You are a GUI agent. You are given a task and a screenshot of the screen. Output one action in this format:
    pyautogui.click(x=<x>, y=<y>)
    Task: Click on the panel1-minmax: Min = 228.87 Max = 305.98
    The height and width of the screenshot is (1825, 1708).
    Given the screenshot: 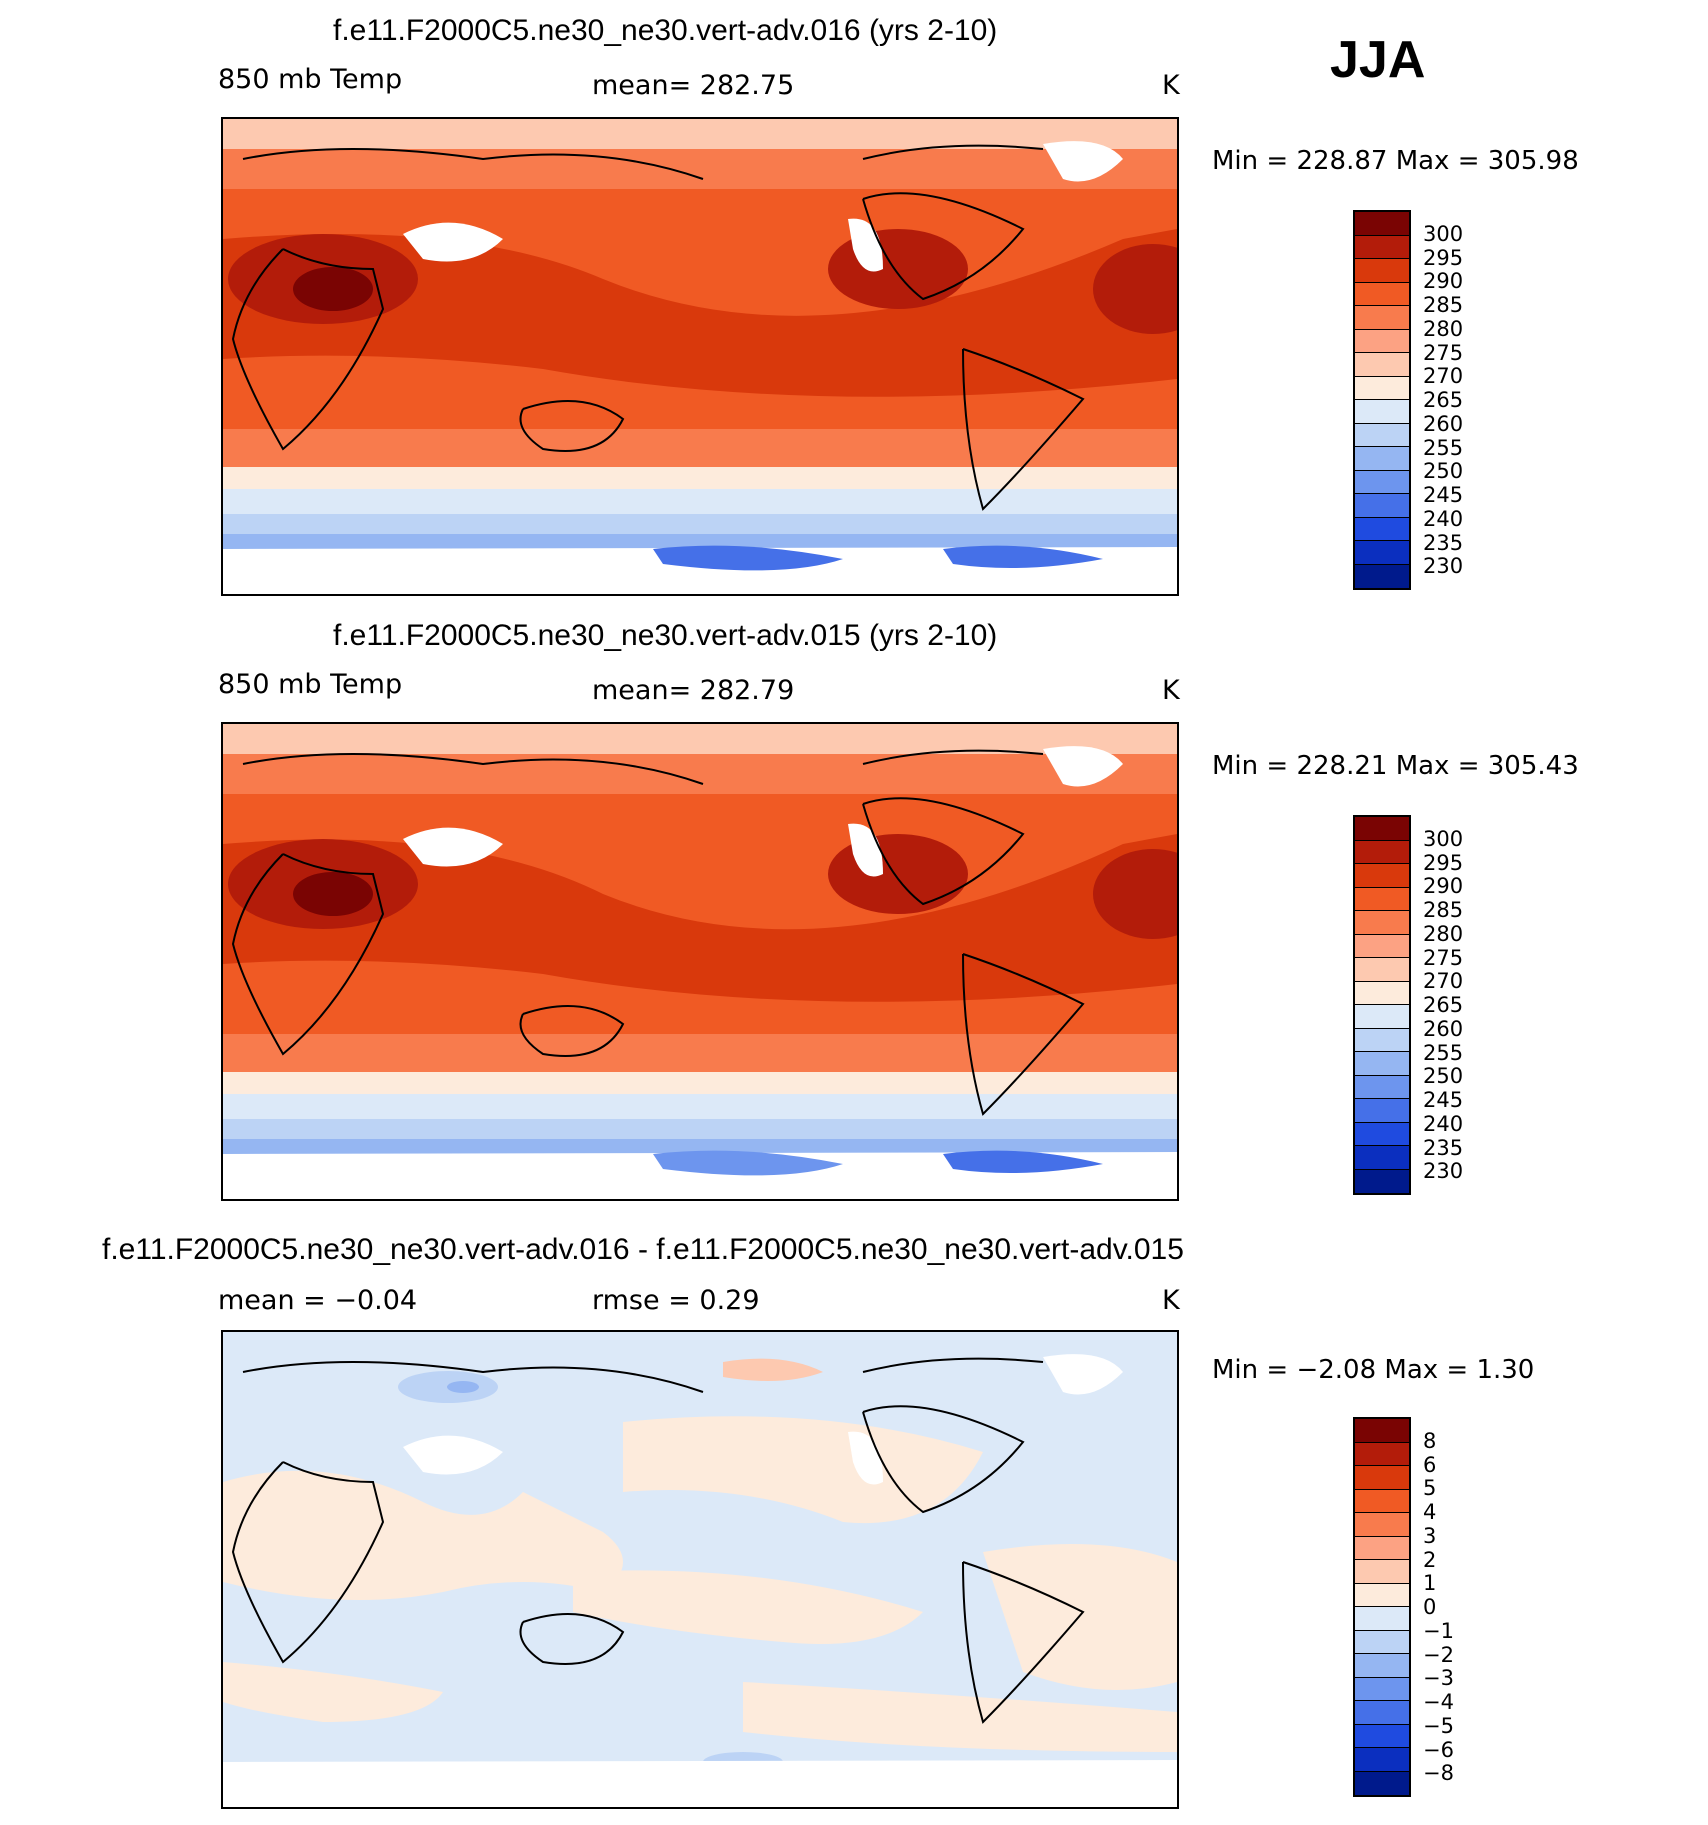 What is the action you would take?
    pyautogui.click(x=1395, y=161)
    